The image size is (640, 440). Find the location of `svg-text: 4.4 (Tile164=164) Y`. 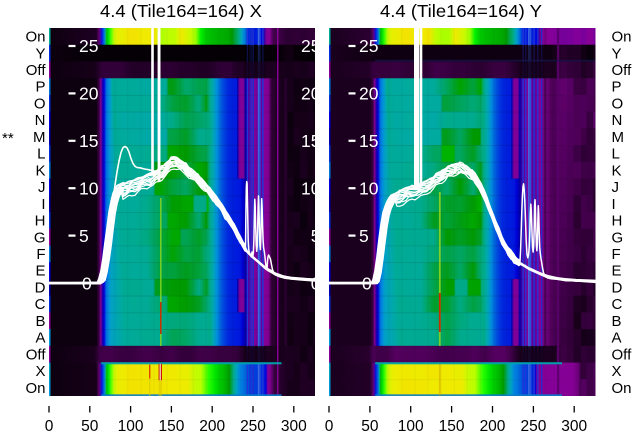

svg-text: 4.4 (Tile164=164) Y is located at coordinates (461, 11).